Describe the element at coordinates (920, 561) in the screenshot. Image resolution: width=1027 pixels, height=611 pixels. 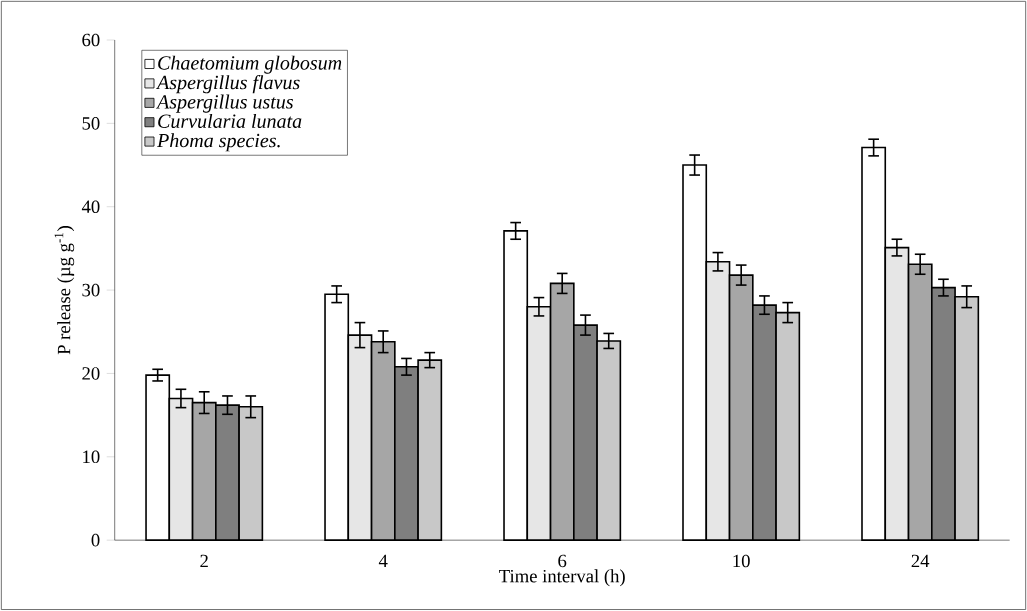
I see `x-tick-label: 24` at that location.